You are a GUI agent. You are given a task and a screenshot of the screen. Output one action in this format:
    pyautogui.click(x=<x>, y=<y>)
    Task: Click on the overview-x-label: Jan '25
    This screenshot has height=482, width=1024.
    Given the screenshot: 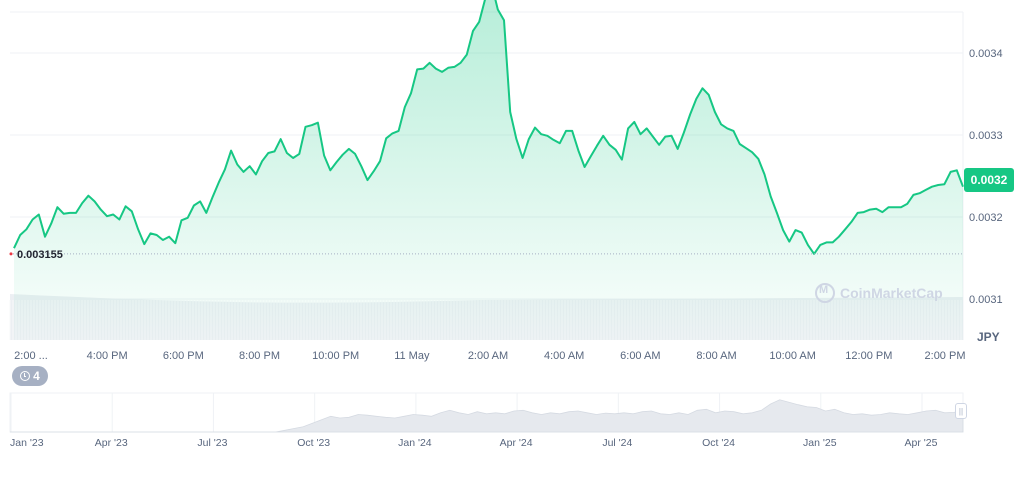 What is the action you would take?
    pyautogui.click(x=820, y=443)
    